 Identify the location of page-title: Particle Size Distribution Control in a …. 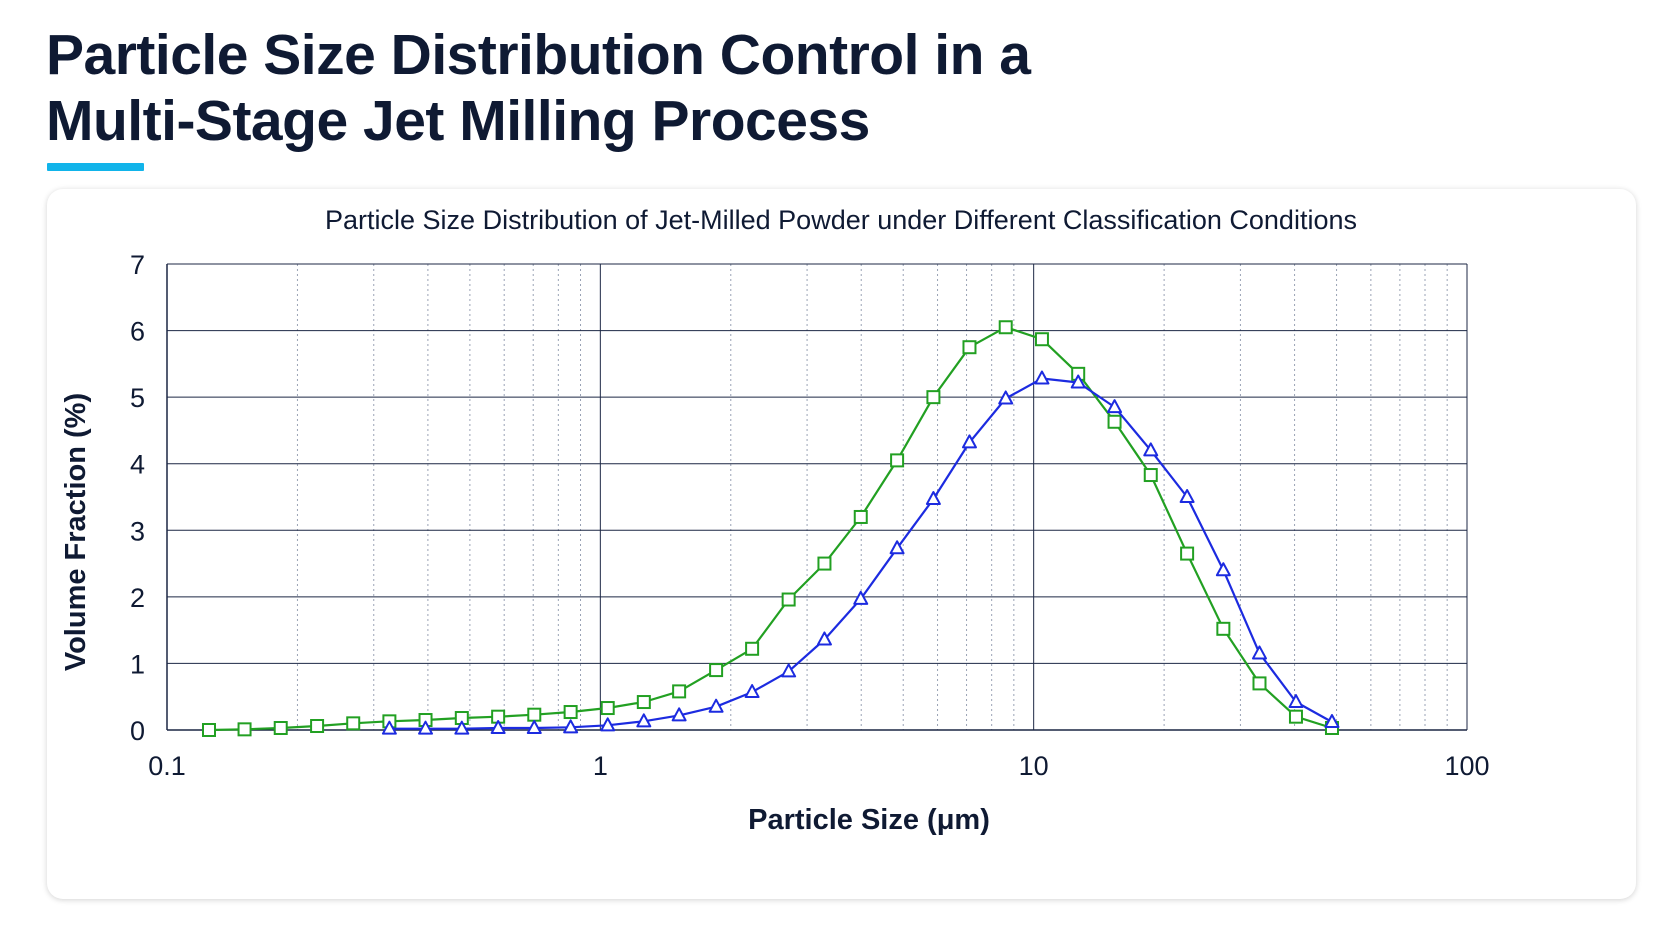
(538, 88).